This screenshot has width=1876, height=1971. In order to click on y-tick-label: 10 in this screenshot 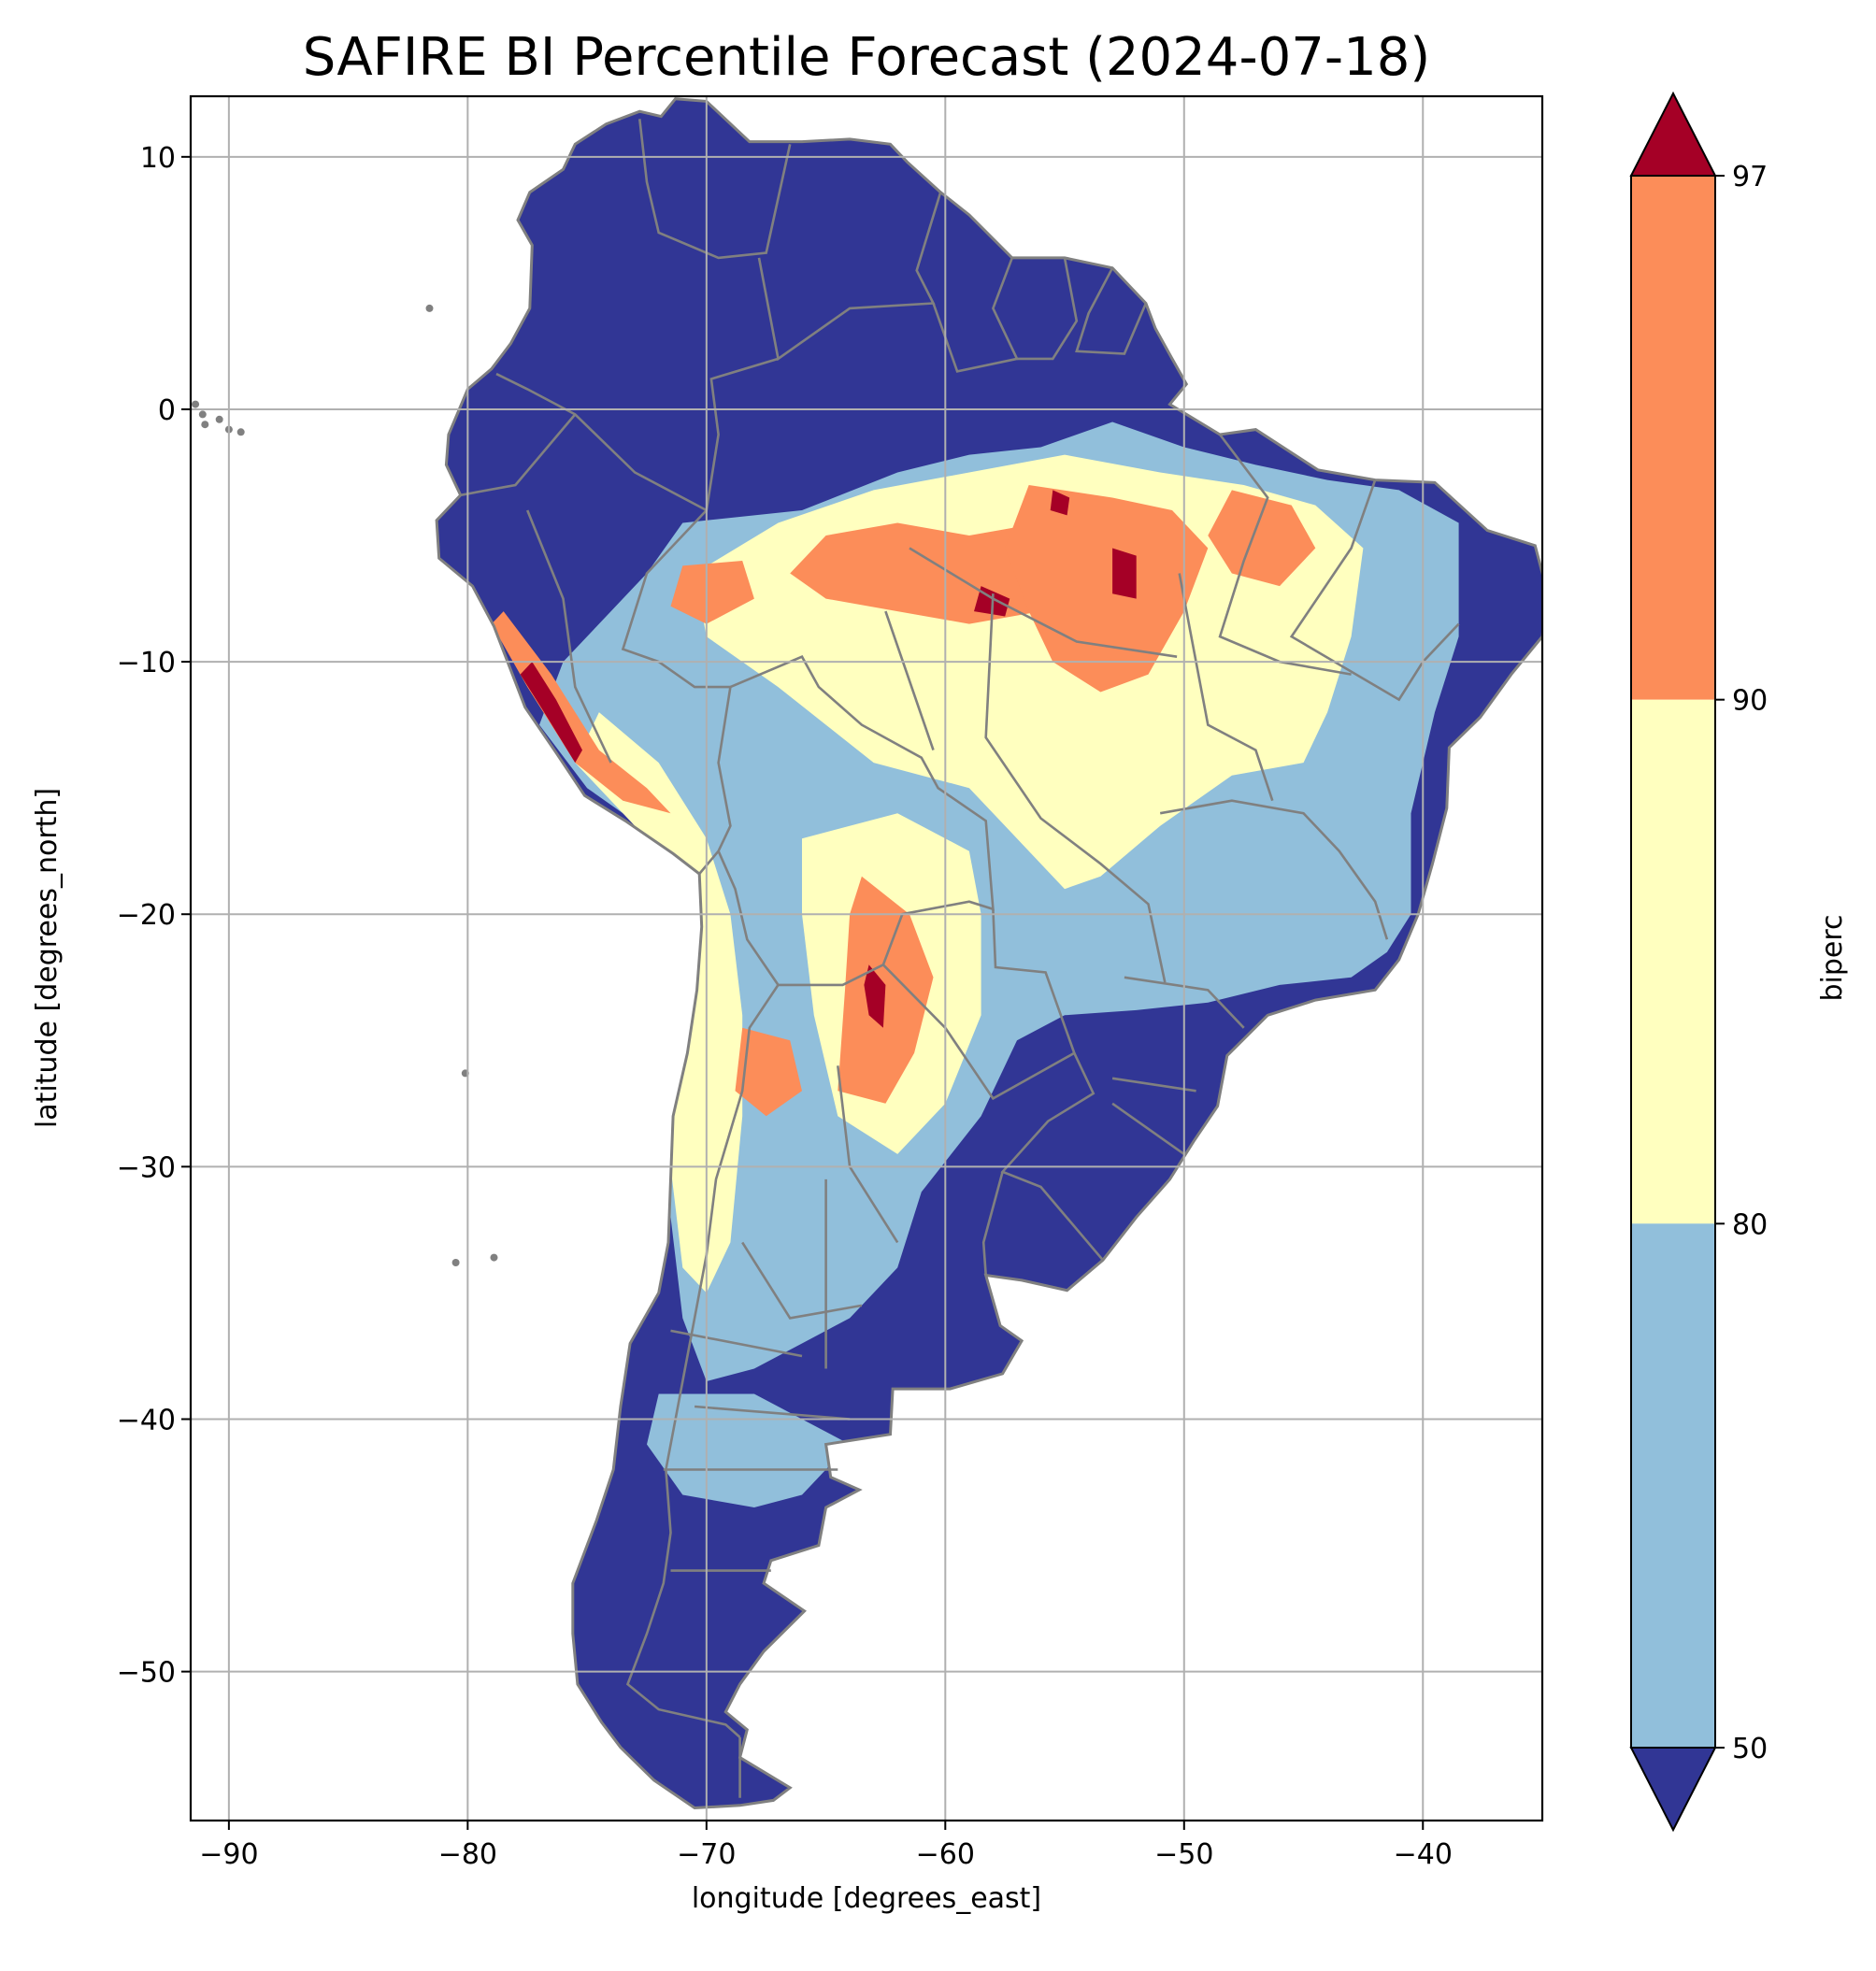, I will do `click(158, 158)`.